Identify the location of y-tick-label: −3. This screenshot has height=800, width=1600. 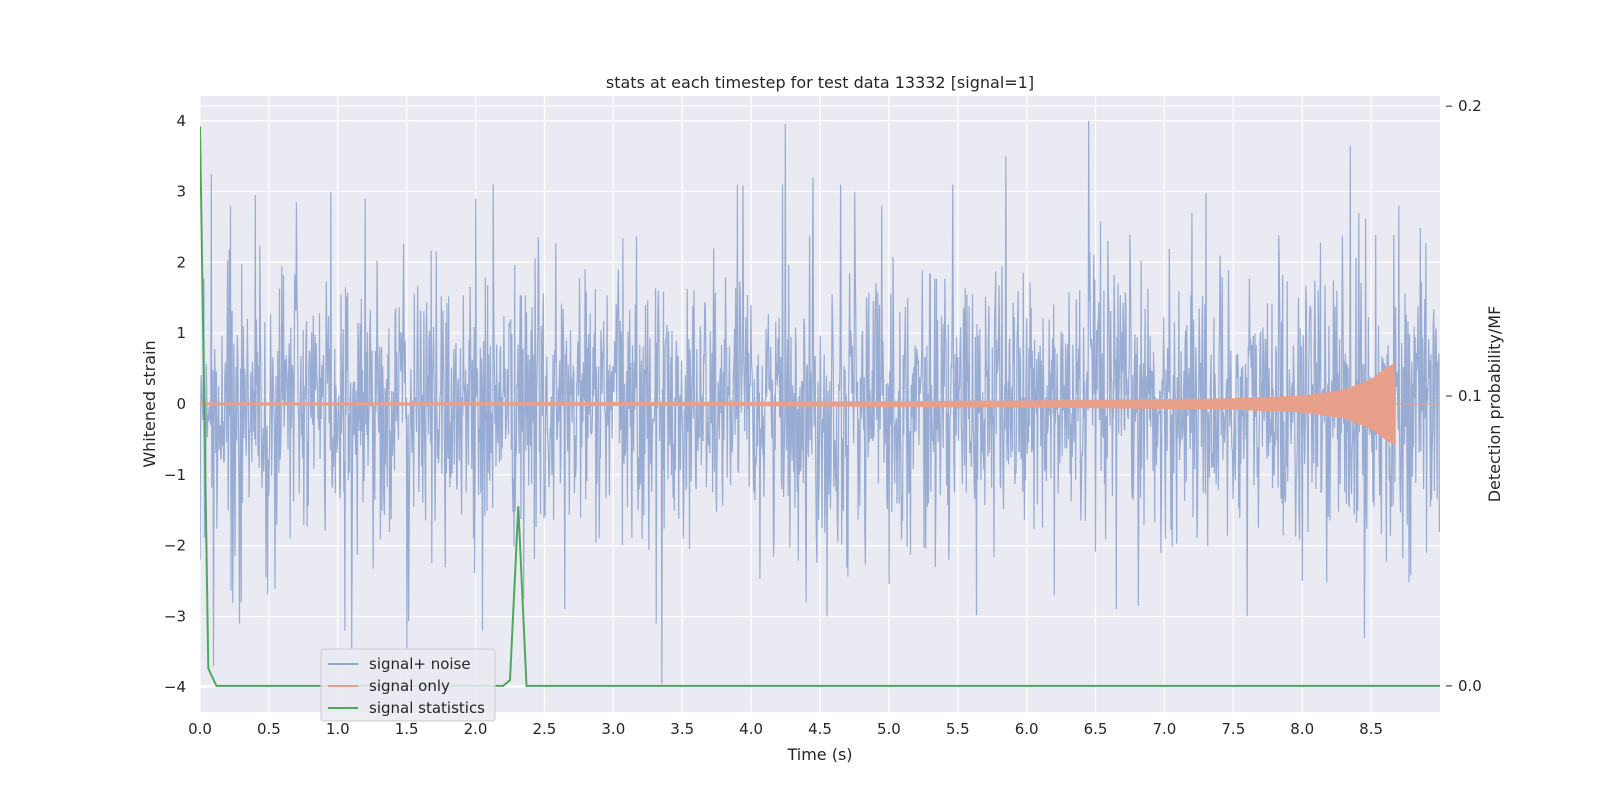
(175, 616).